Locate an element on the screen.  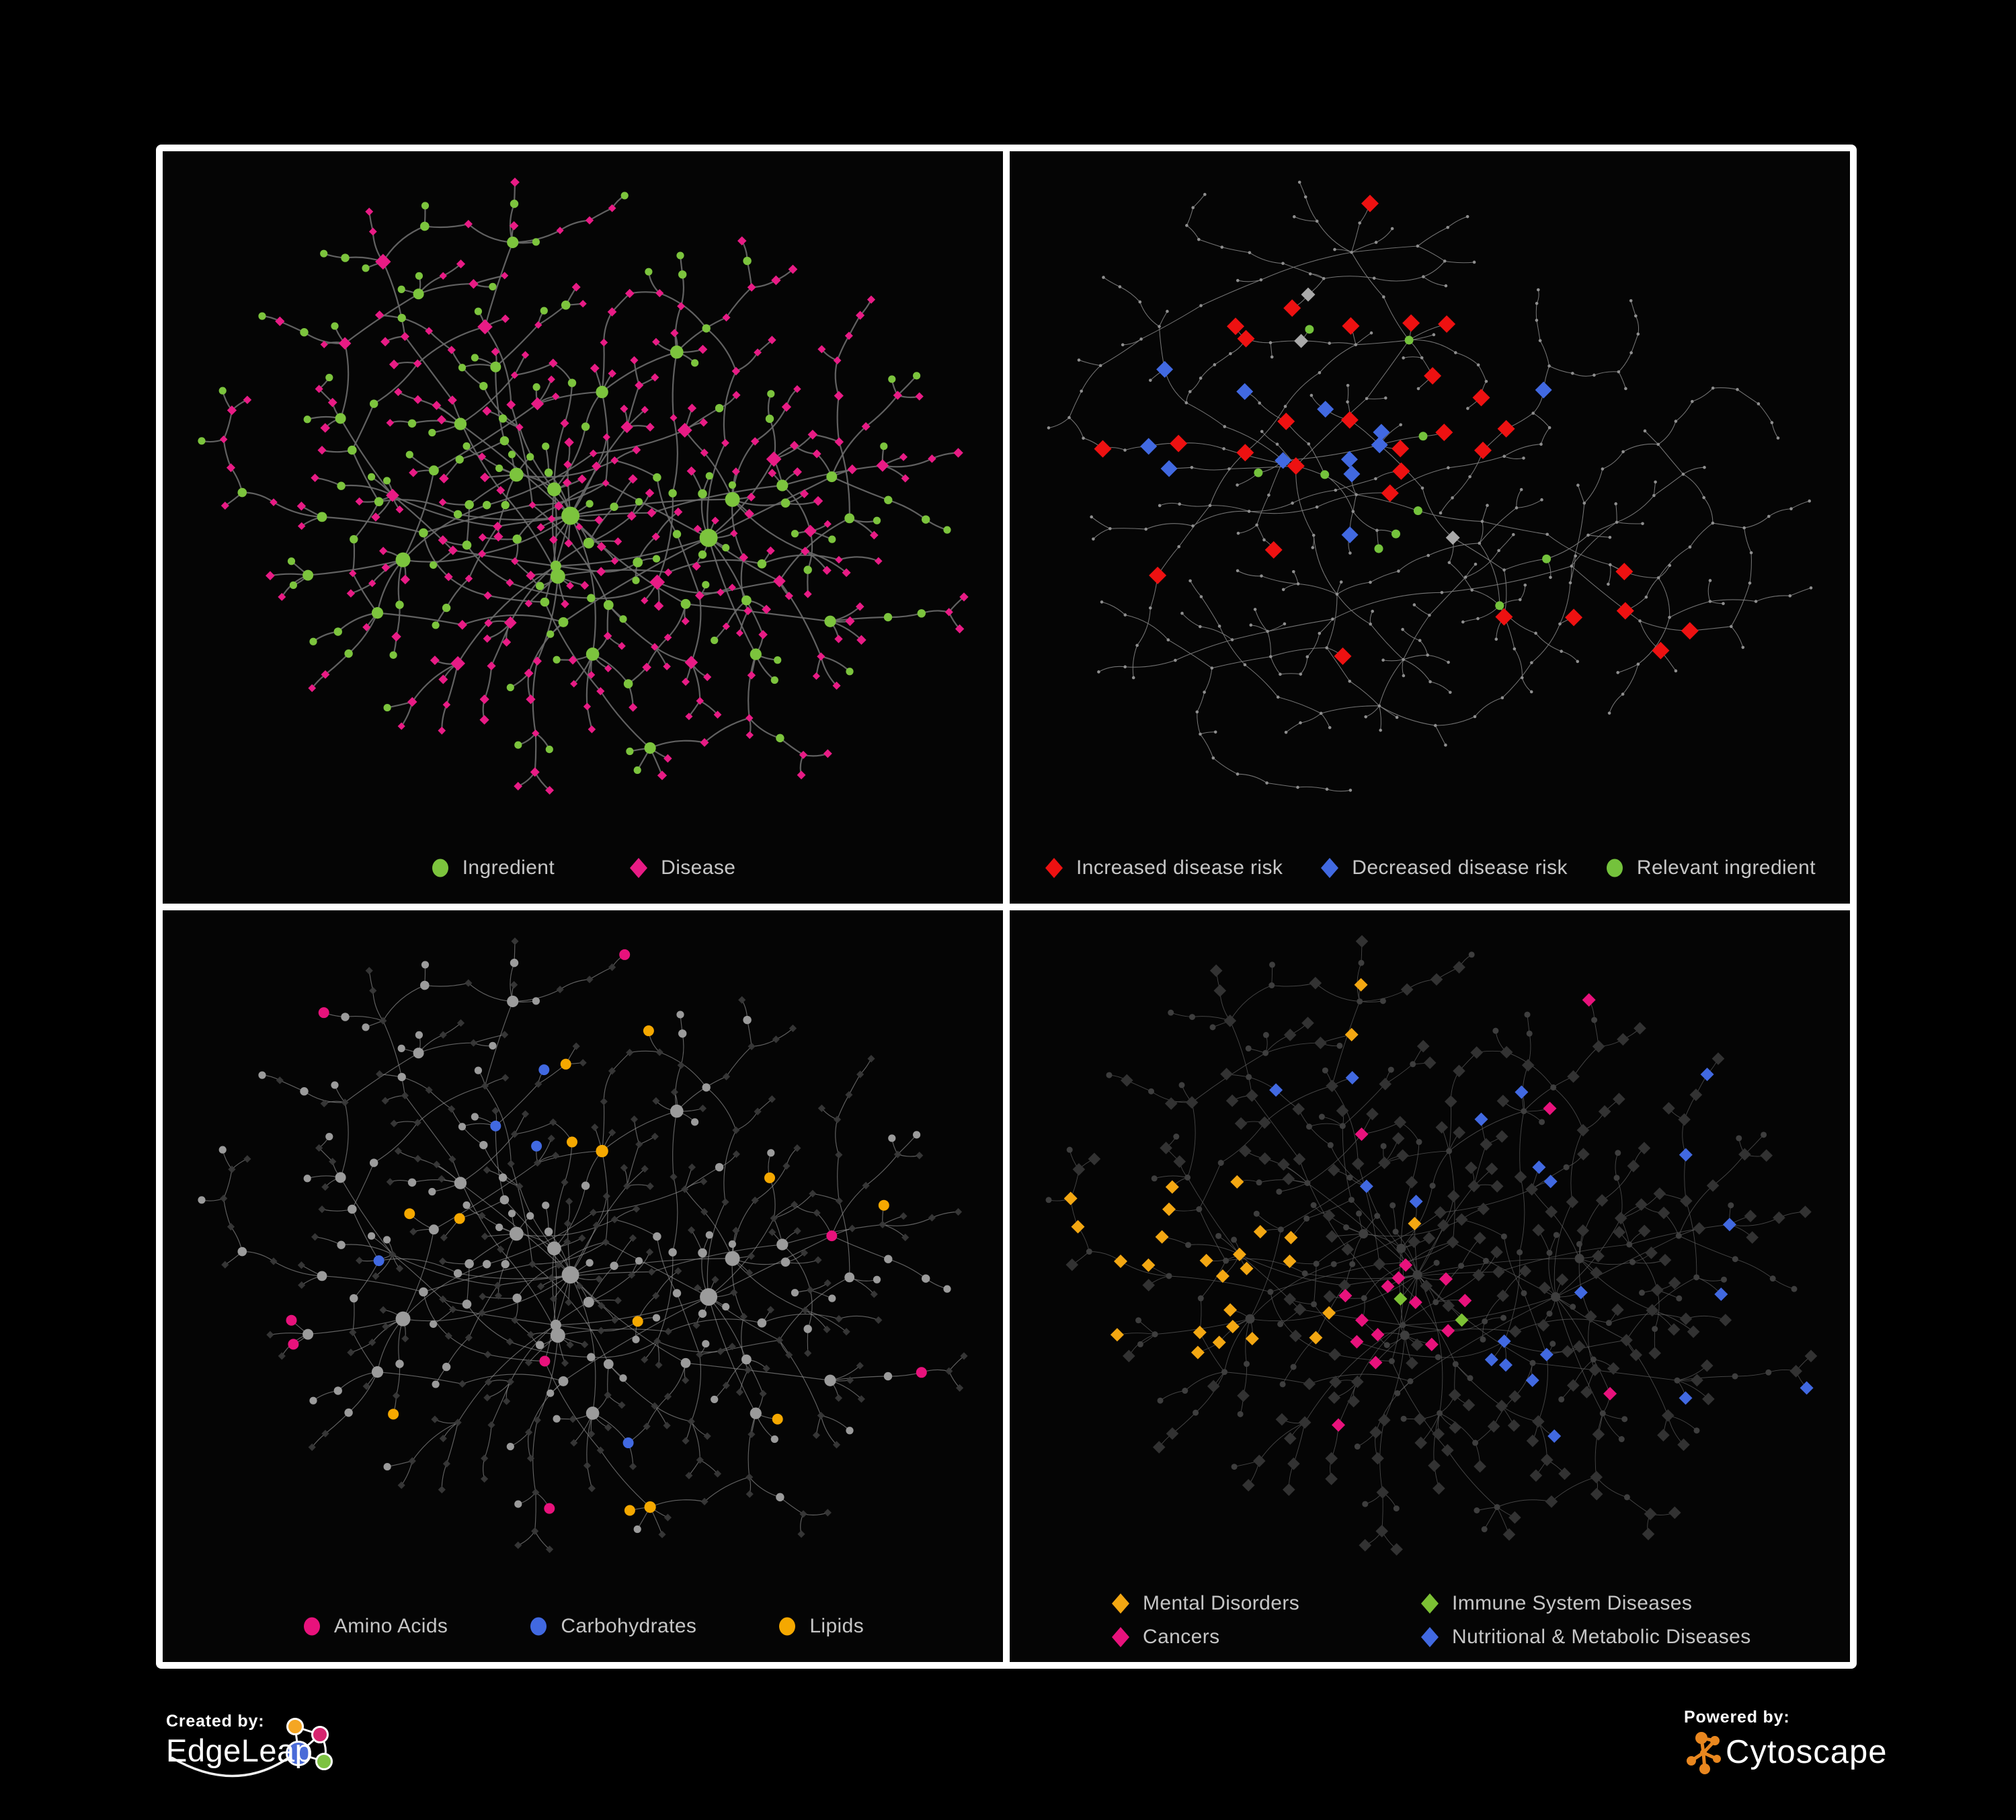
legend-label: Mental Disorders is located at coordinates (1221, 1603).